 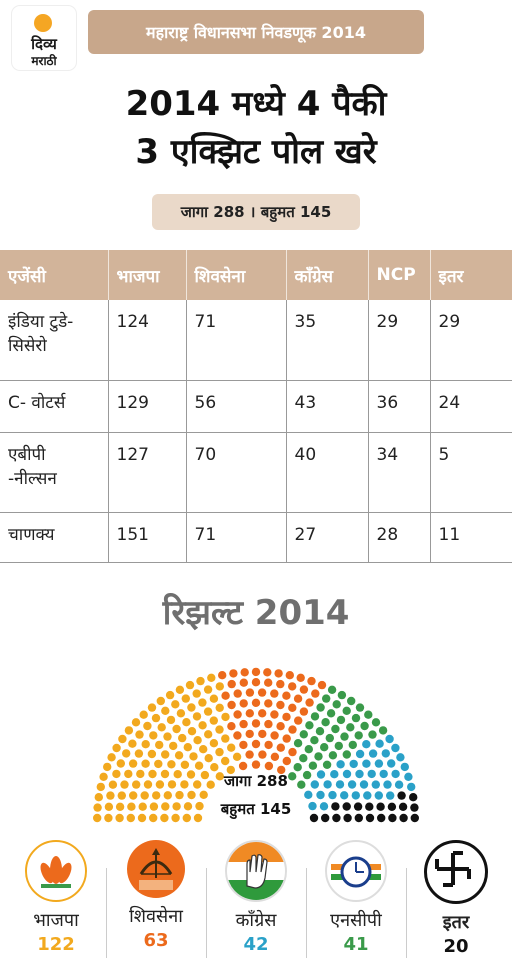 What do you see at coordinates (327, 472) in the screenshot?
I see `value-cell: 40` at bounding box center [327, 472].